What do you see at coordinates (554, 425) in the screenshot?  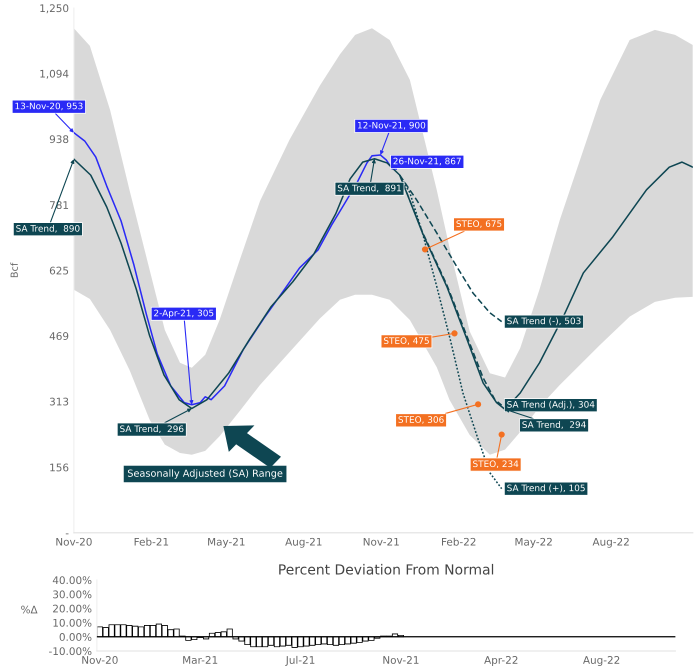 I see `annotation: SA Trend, 294` at bounding box center [554, 425].